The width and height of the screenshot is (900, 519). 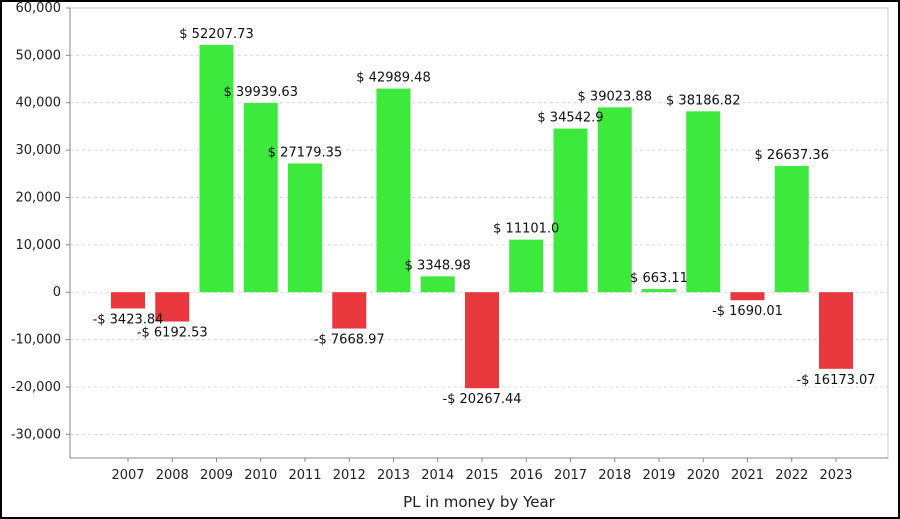 What do you see at coordinates (128, 300) in the screenshot?
I see `bar-2007` at bounding box center [128, 300].